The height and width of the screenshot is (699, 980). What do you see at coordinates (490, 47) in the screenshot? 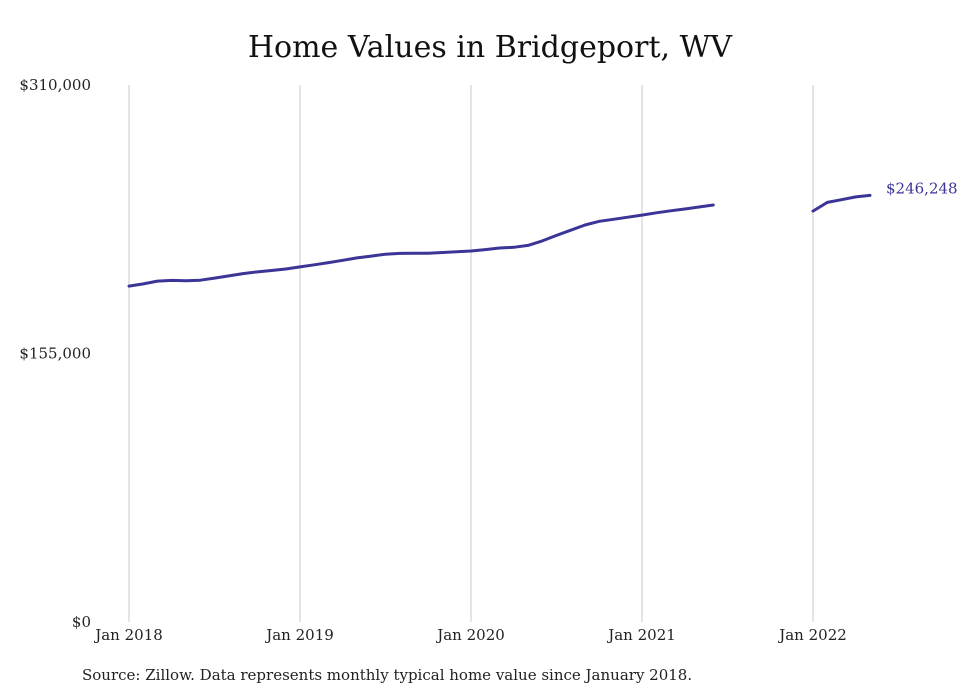
I see `chart-title: Home Values in Bridgeport, WV` at bounding box center [490, 47].